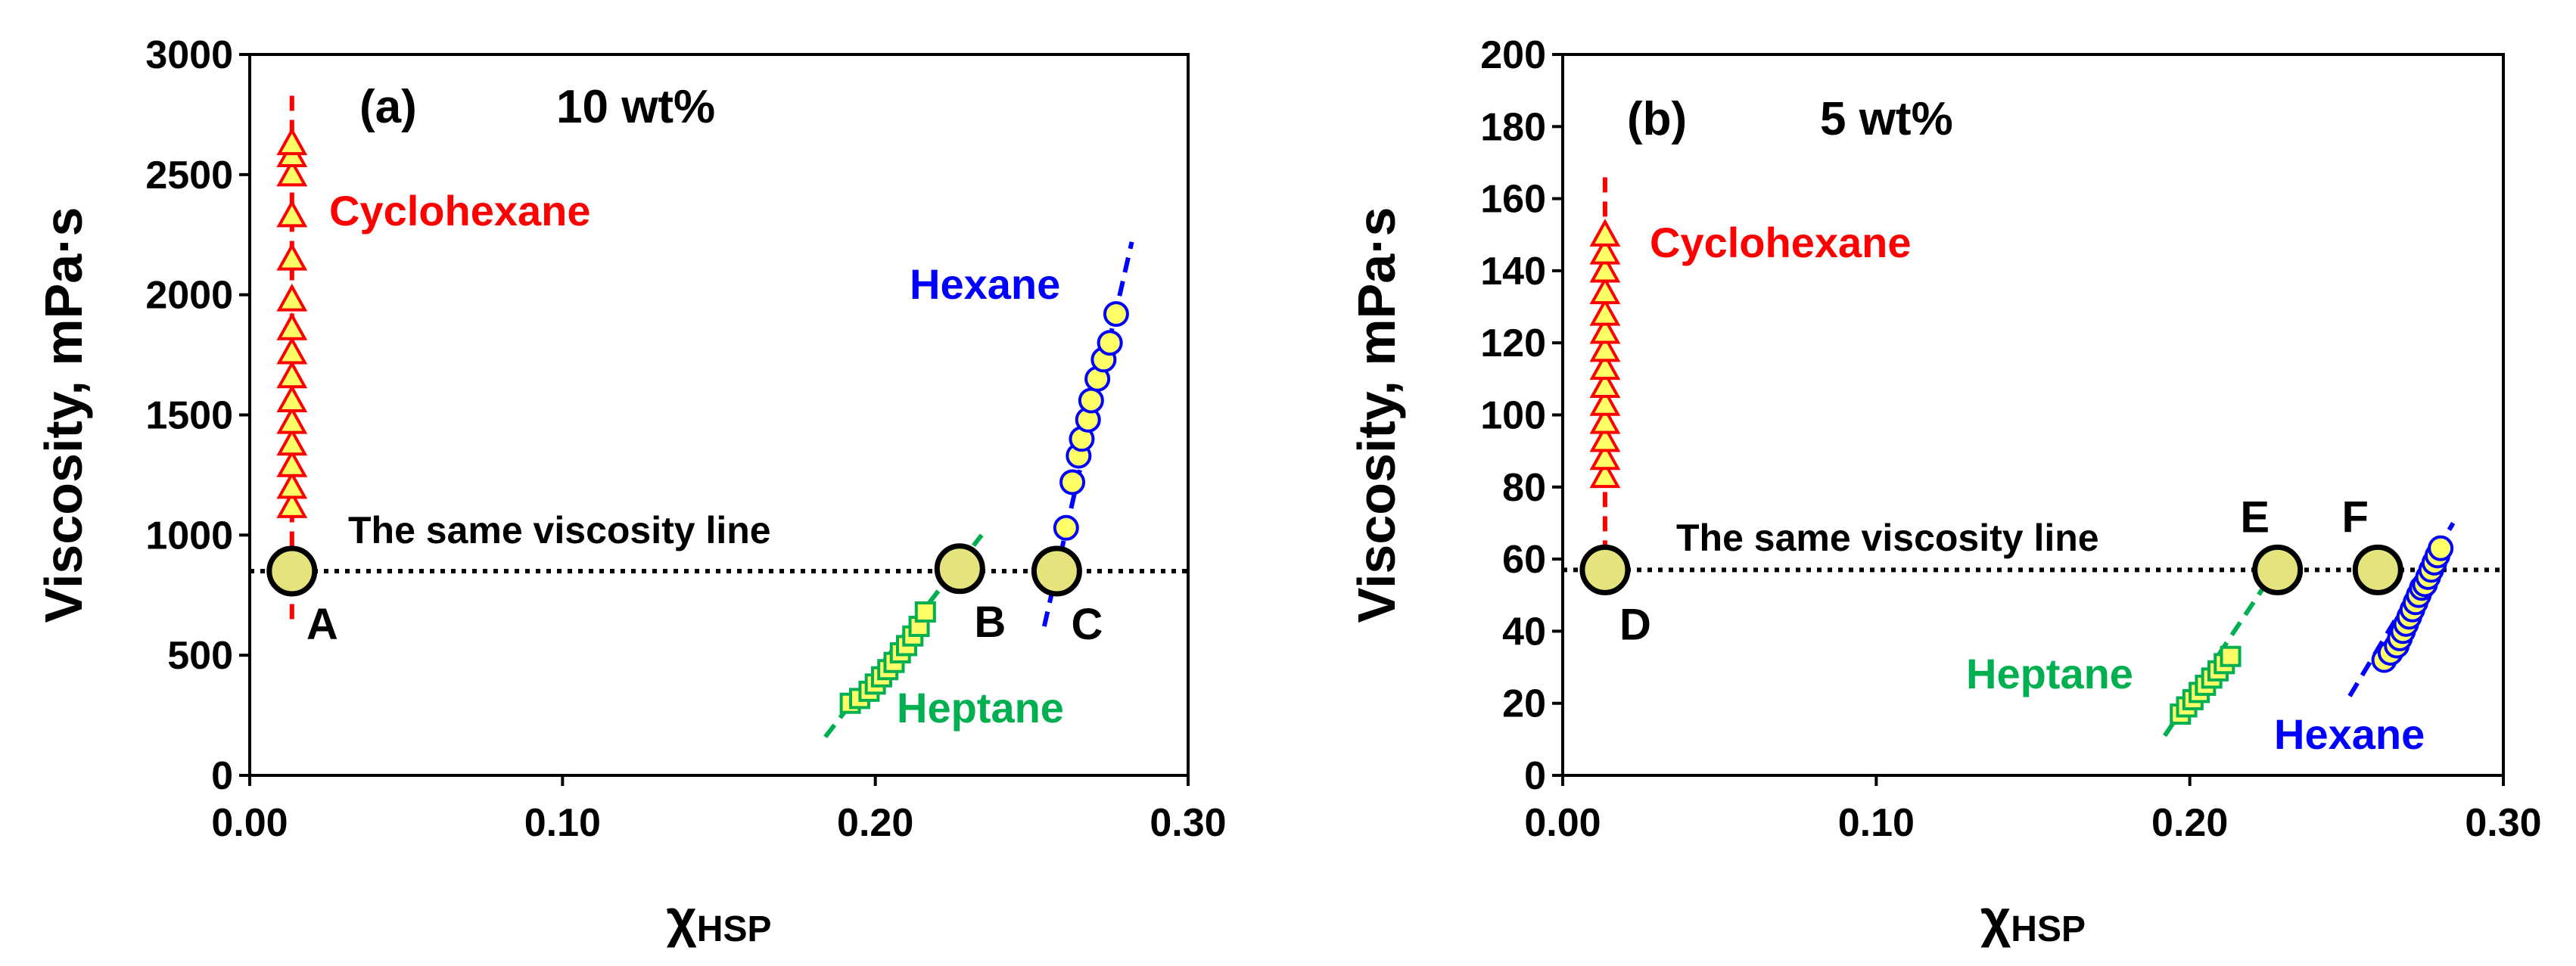 This screenshot has width=2576, height=966. Describe the element at coordinates (1886, 119) in the screenshot. I see `concentration-label: 5 wt%` at that location.